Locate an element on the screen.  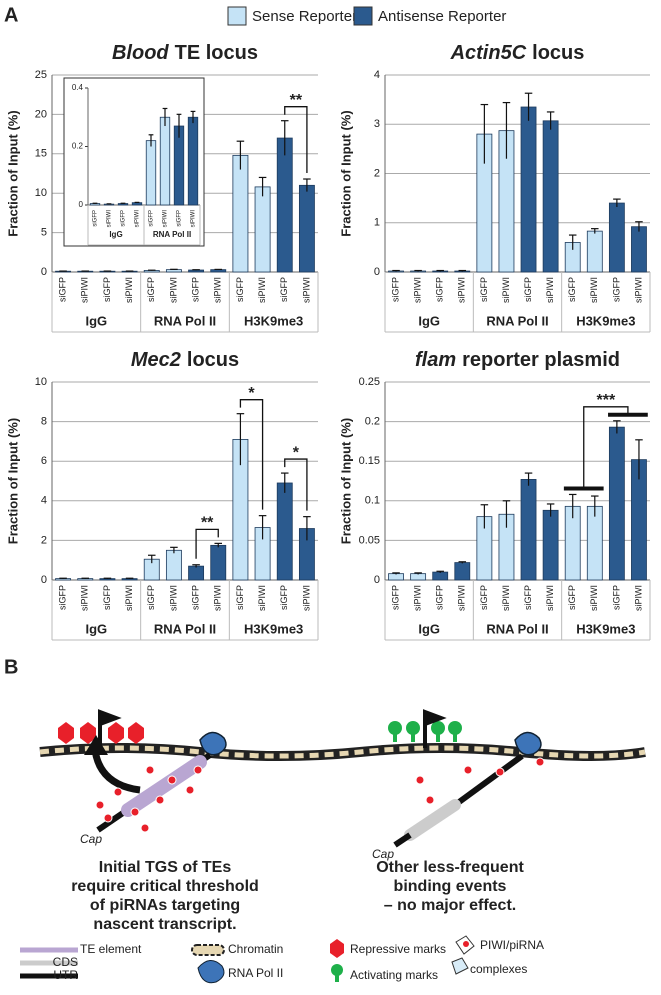
cds is located at coordinates (432, 820).